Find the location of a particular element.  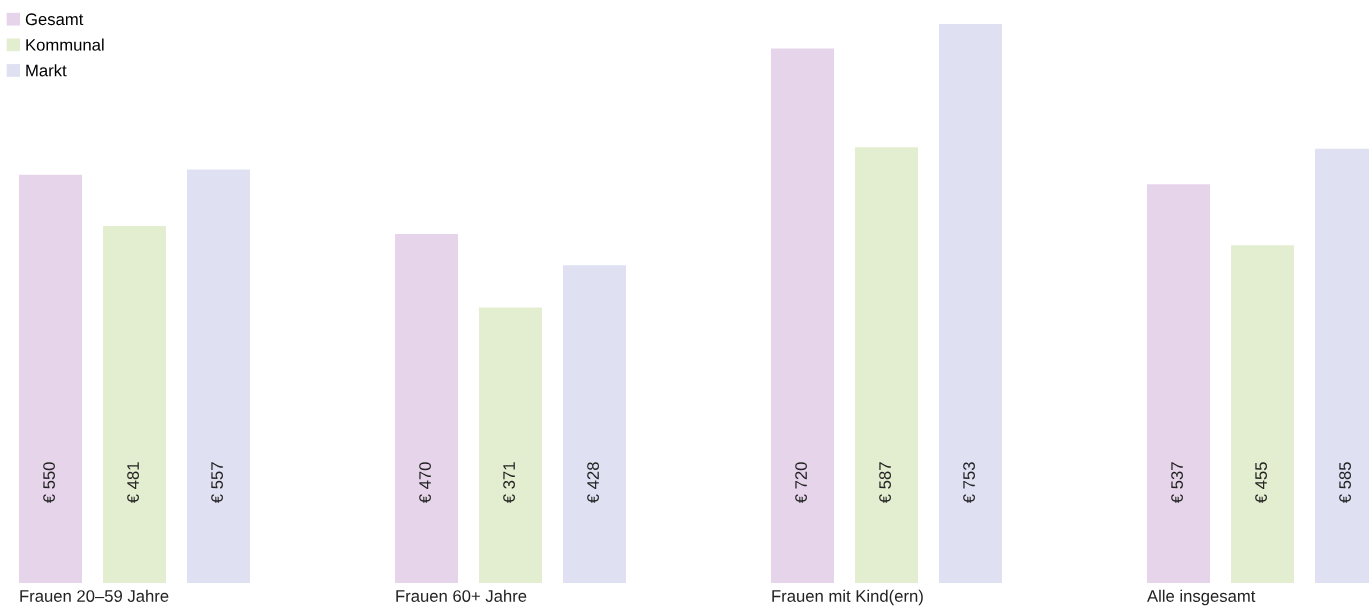

data-label: € 455 is located at coordinates (1261, 483).